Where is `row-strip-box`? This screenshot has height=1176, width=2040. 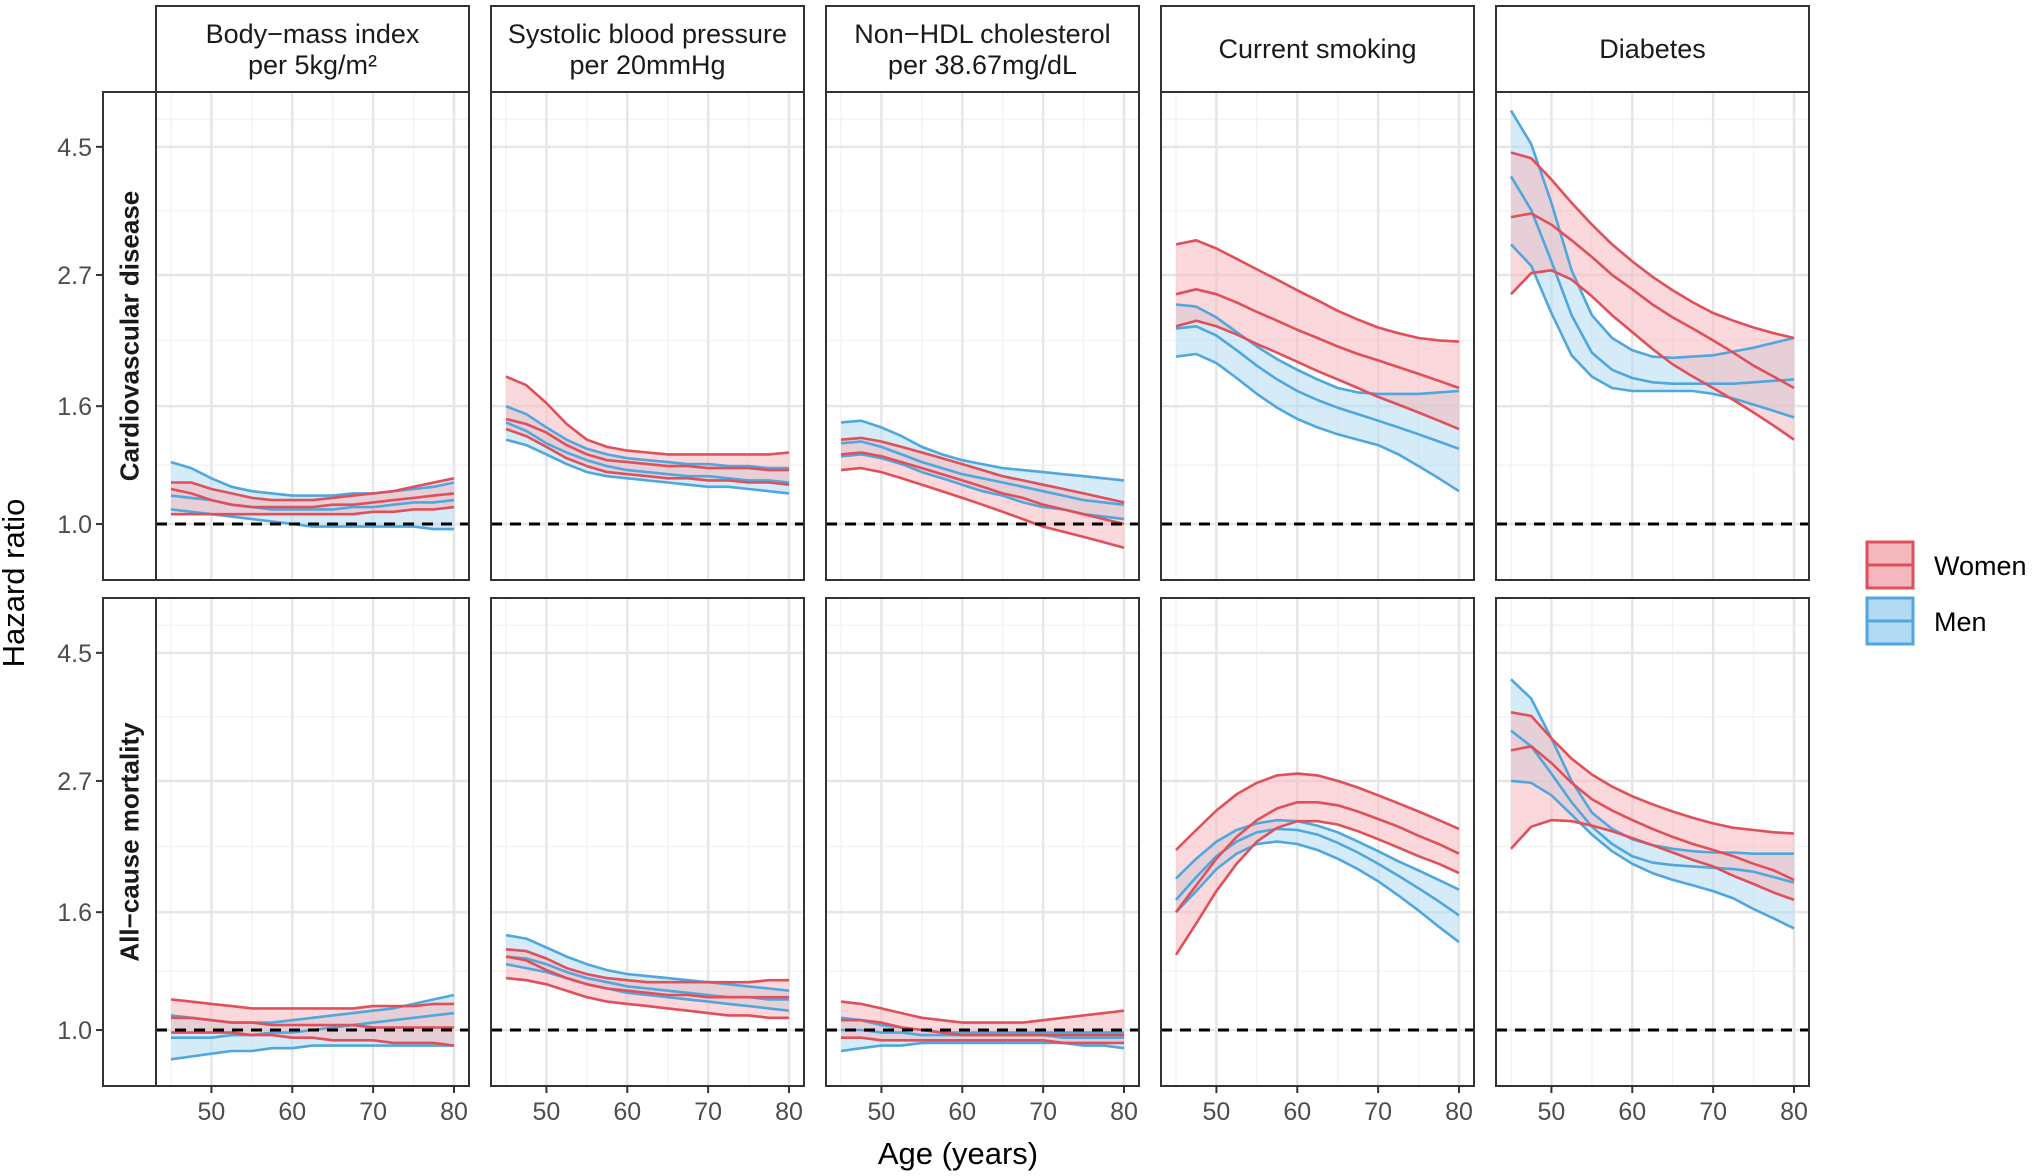 row-strip-box is located at coordinates (129, 842).